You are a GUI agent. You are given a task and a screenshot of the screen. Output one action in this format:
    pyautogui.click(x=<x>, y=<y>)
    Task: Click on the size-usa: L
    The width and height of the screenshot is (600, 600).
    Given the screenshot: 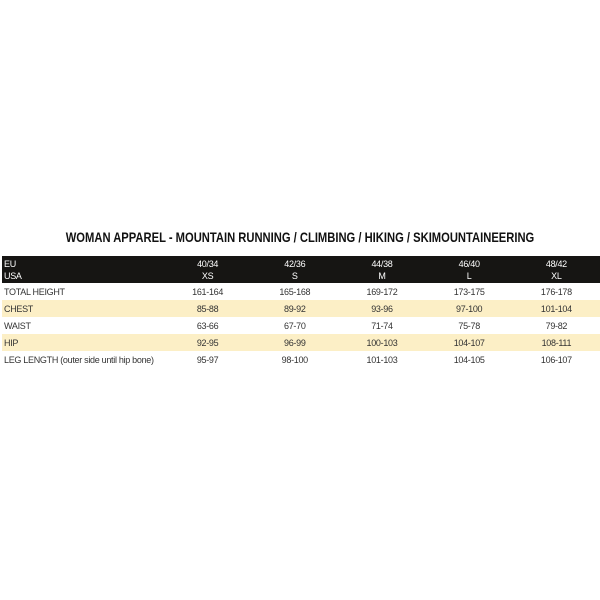 What is the action you would take?
    pyautogui.click(x=469, y=275)
    